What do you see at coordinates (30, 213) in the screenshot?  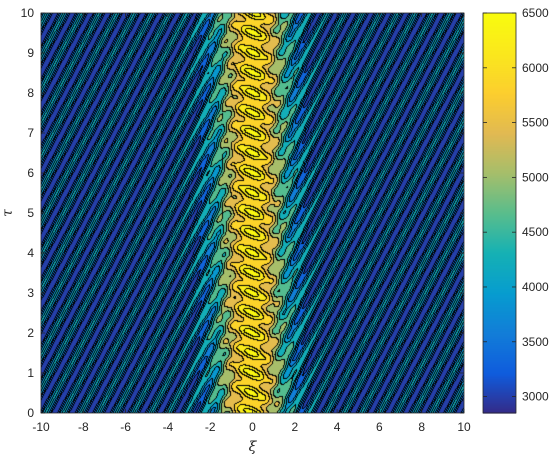 I see `y-tick-label: 5` at bounding box center [30, 213].